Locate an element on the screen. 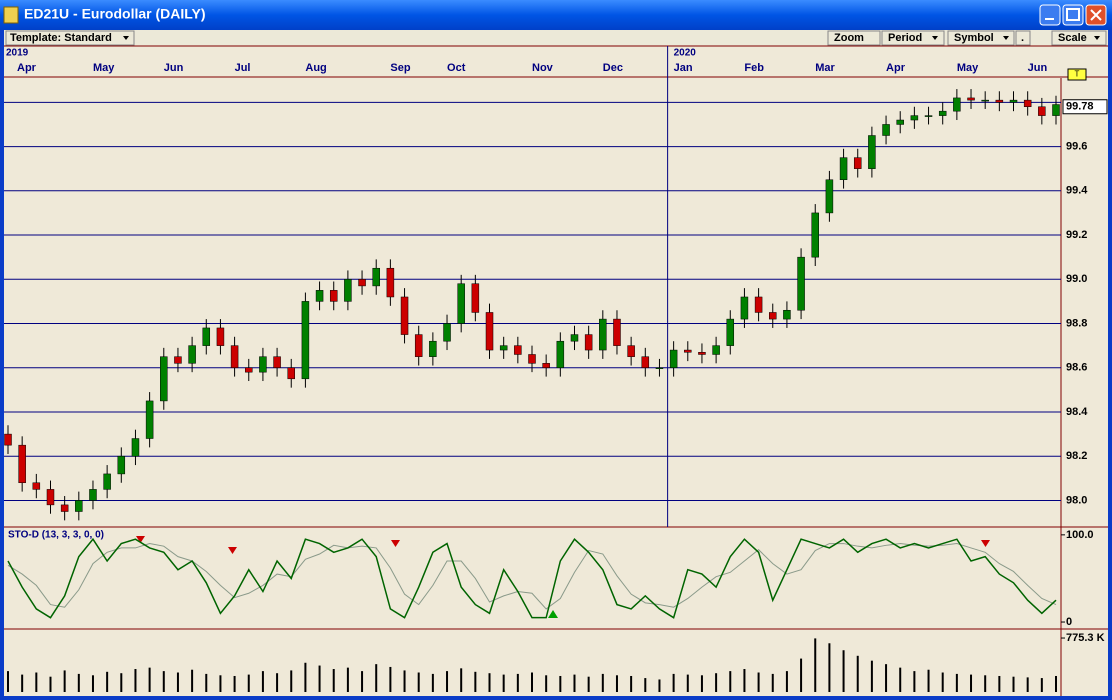 This screenshot has height=700, width=1112. symbol-dropdown is located at coordinates (981, 38).